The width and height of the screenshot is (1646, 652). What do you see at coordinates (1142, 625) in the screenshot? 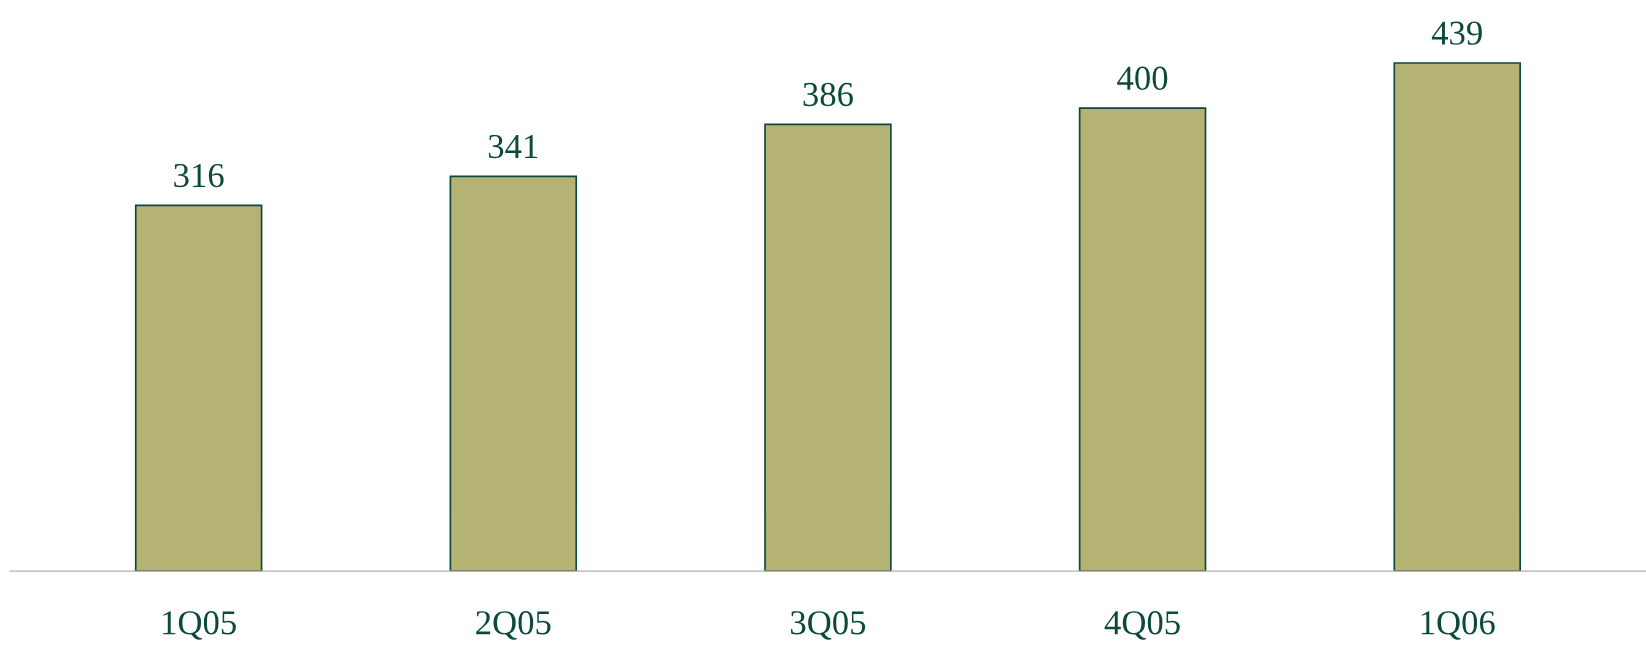
I see `x-tick-label: 4Q05` at bounding box center [1142, 625].